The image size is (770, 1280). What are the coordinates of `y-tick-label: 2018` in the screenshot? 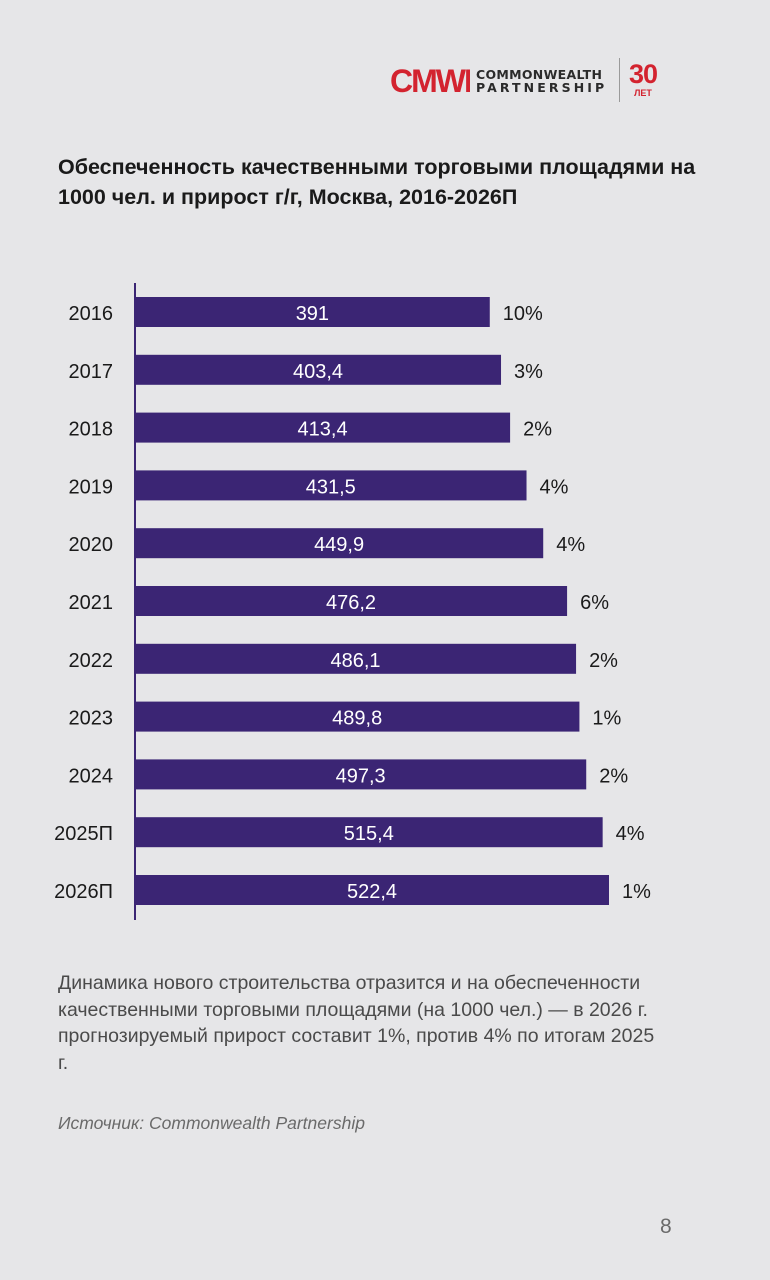 It's located at (91, 430).